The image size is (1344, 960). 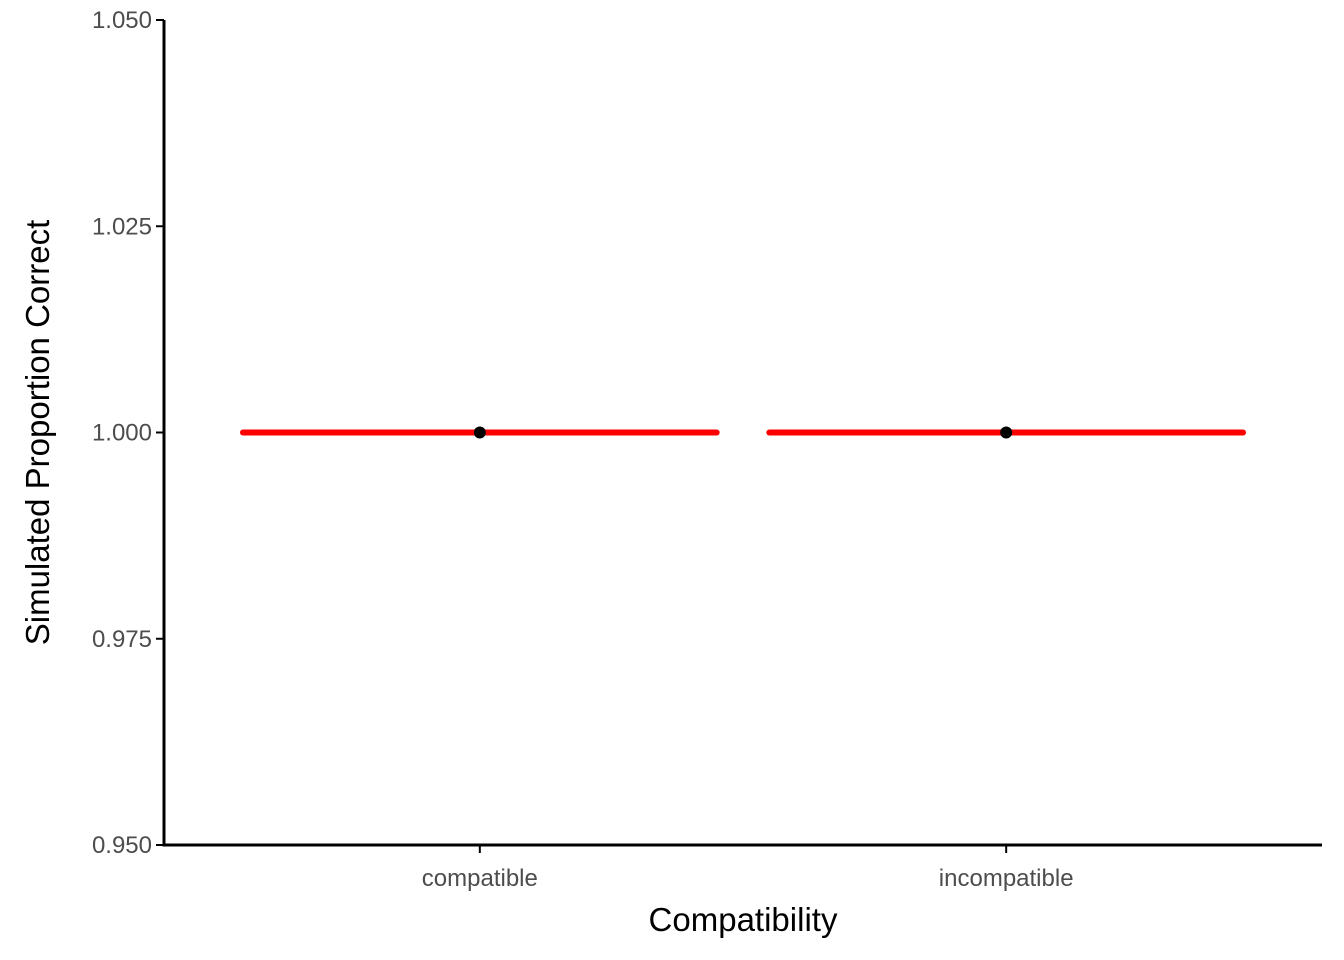 I want to click on y-tick-label: 1.000, so click(x=122, y=433).